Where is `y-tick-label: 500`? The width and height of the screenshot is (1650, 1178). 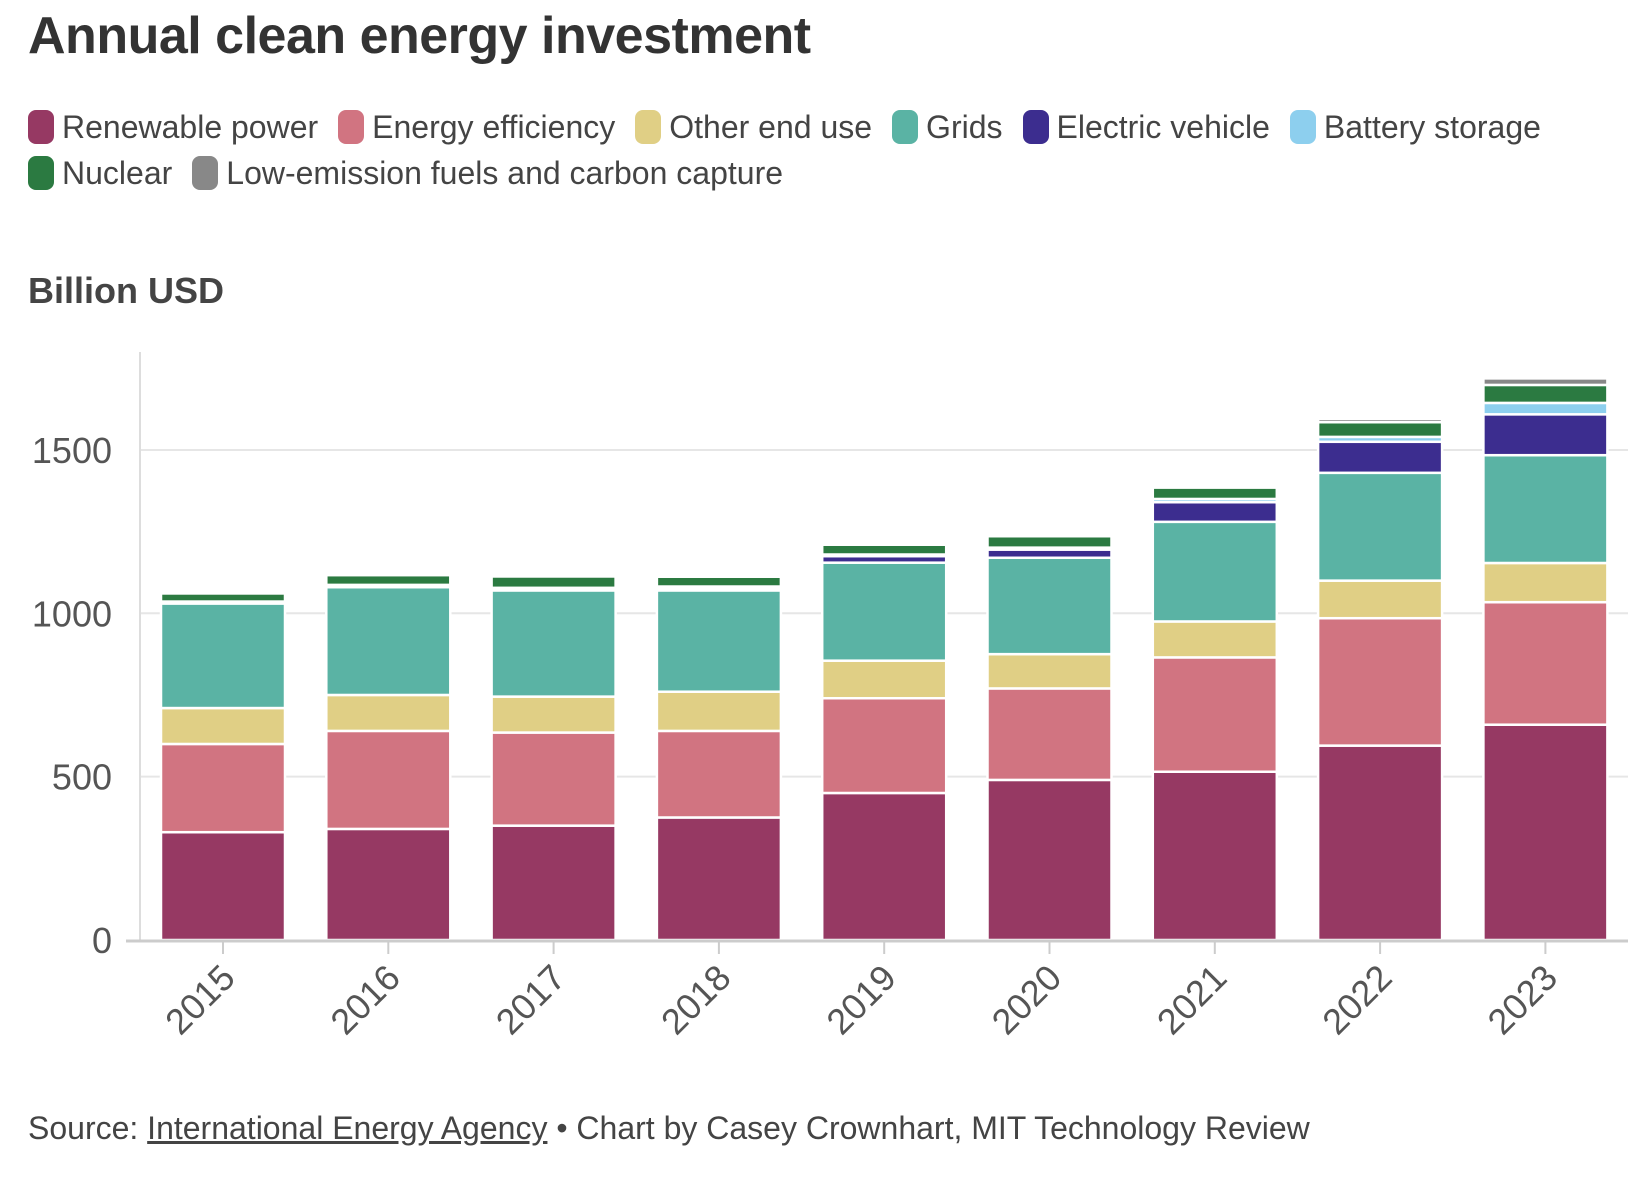
y-tick-label: 500 is located at coordinates (82, 777).